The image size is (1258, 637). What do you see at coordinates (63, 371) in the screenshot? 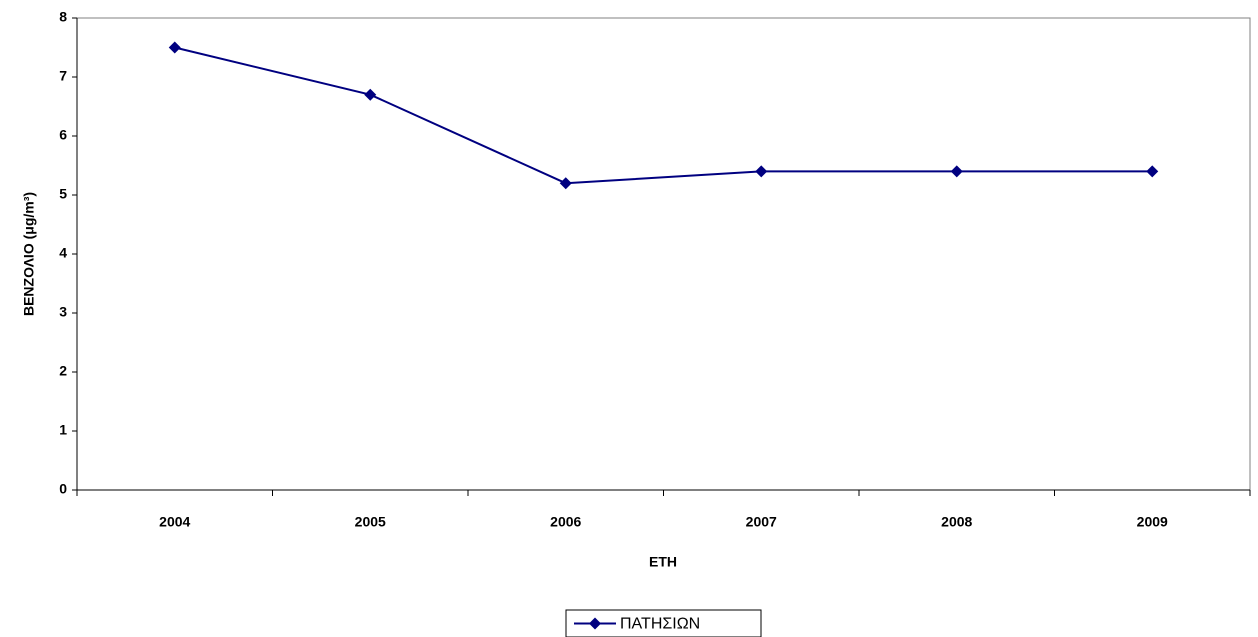
I see `y-tick-label: 2` at bounding box center [63, 371].